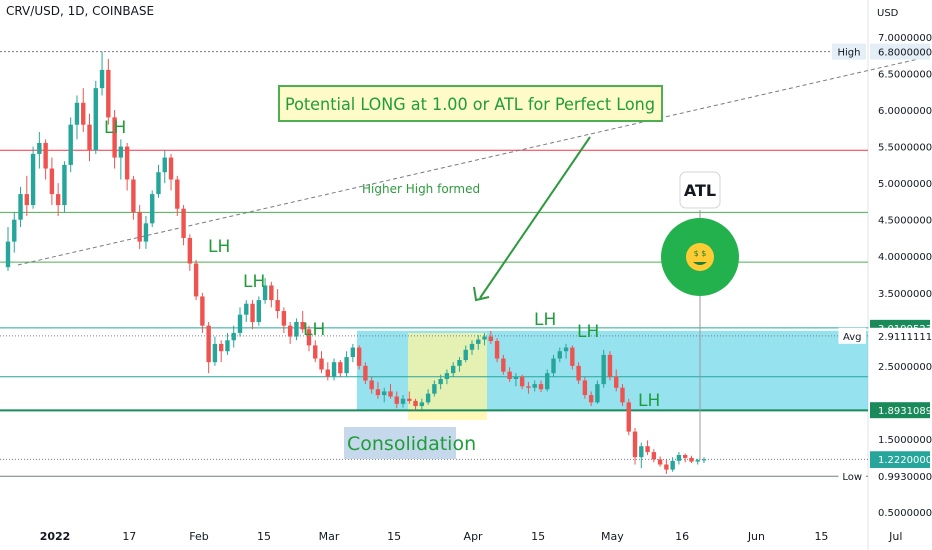 The width and height of the screenshot is (932, 550). Describe the element at coordinates (129, 536) in the screenshot. I see `x-tick-label: 17` at that location.